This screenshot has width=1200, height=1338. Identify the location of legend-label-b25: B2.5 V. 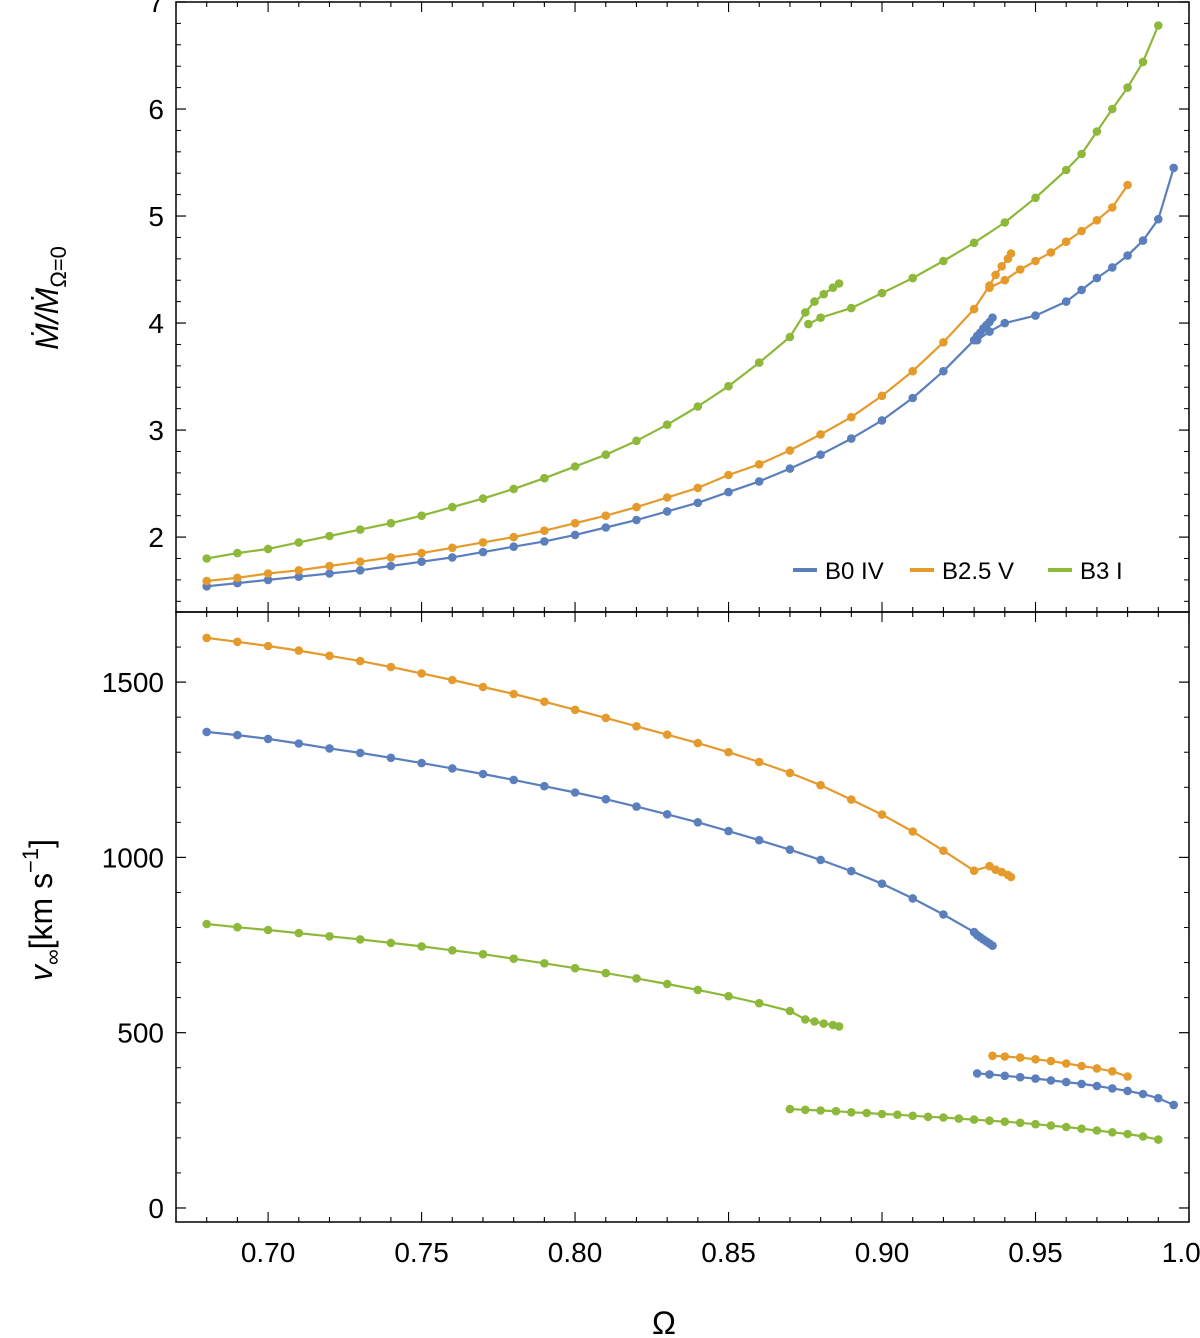
(978, 571).